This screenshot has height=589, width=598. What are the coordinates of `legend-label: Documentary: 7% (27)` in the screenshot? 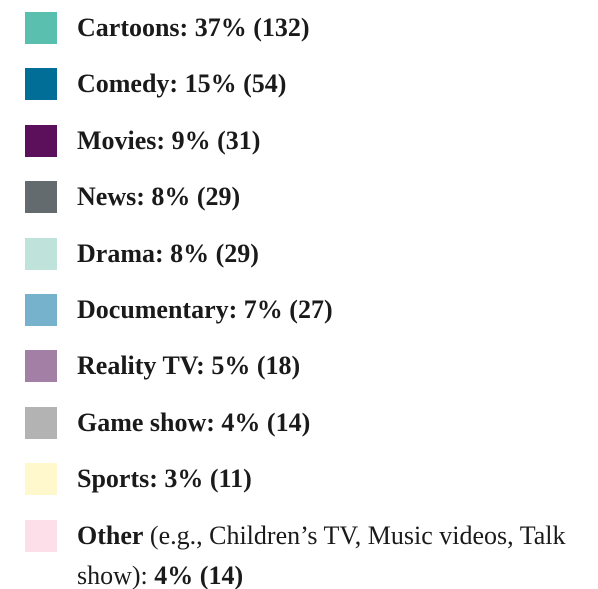 It's located at (334, 310).